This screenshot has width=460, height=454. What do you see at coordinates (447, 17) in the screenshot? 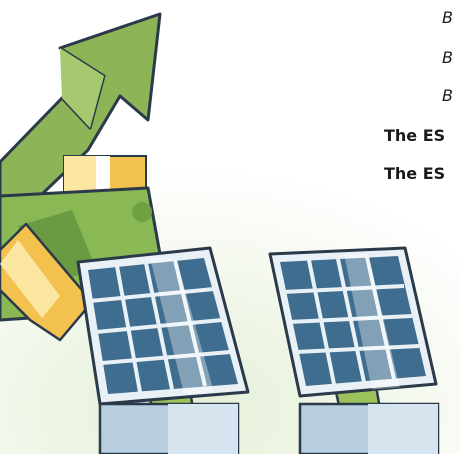
I see `text-line-1: B` at bounding box center [447, 17].